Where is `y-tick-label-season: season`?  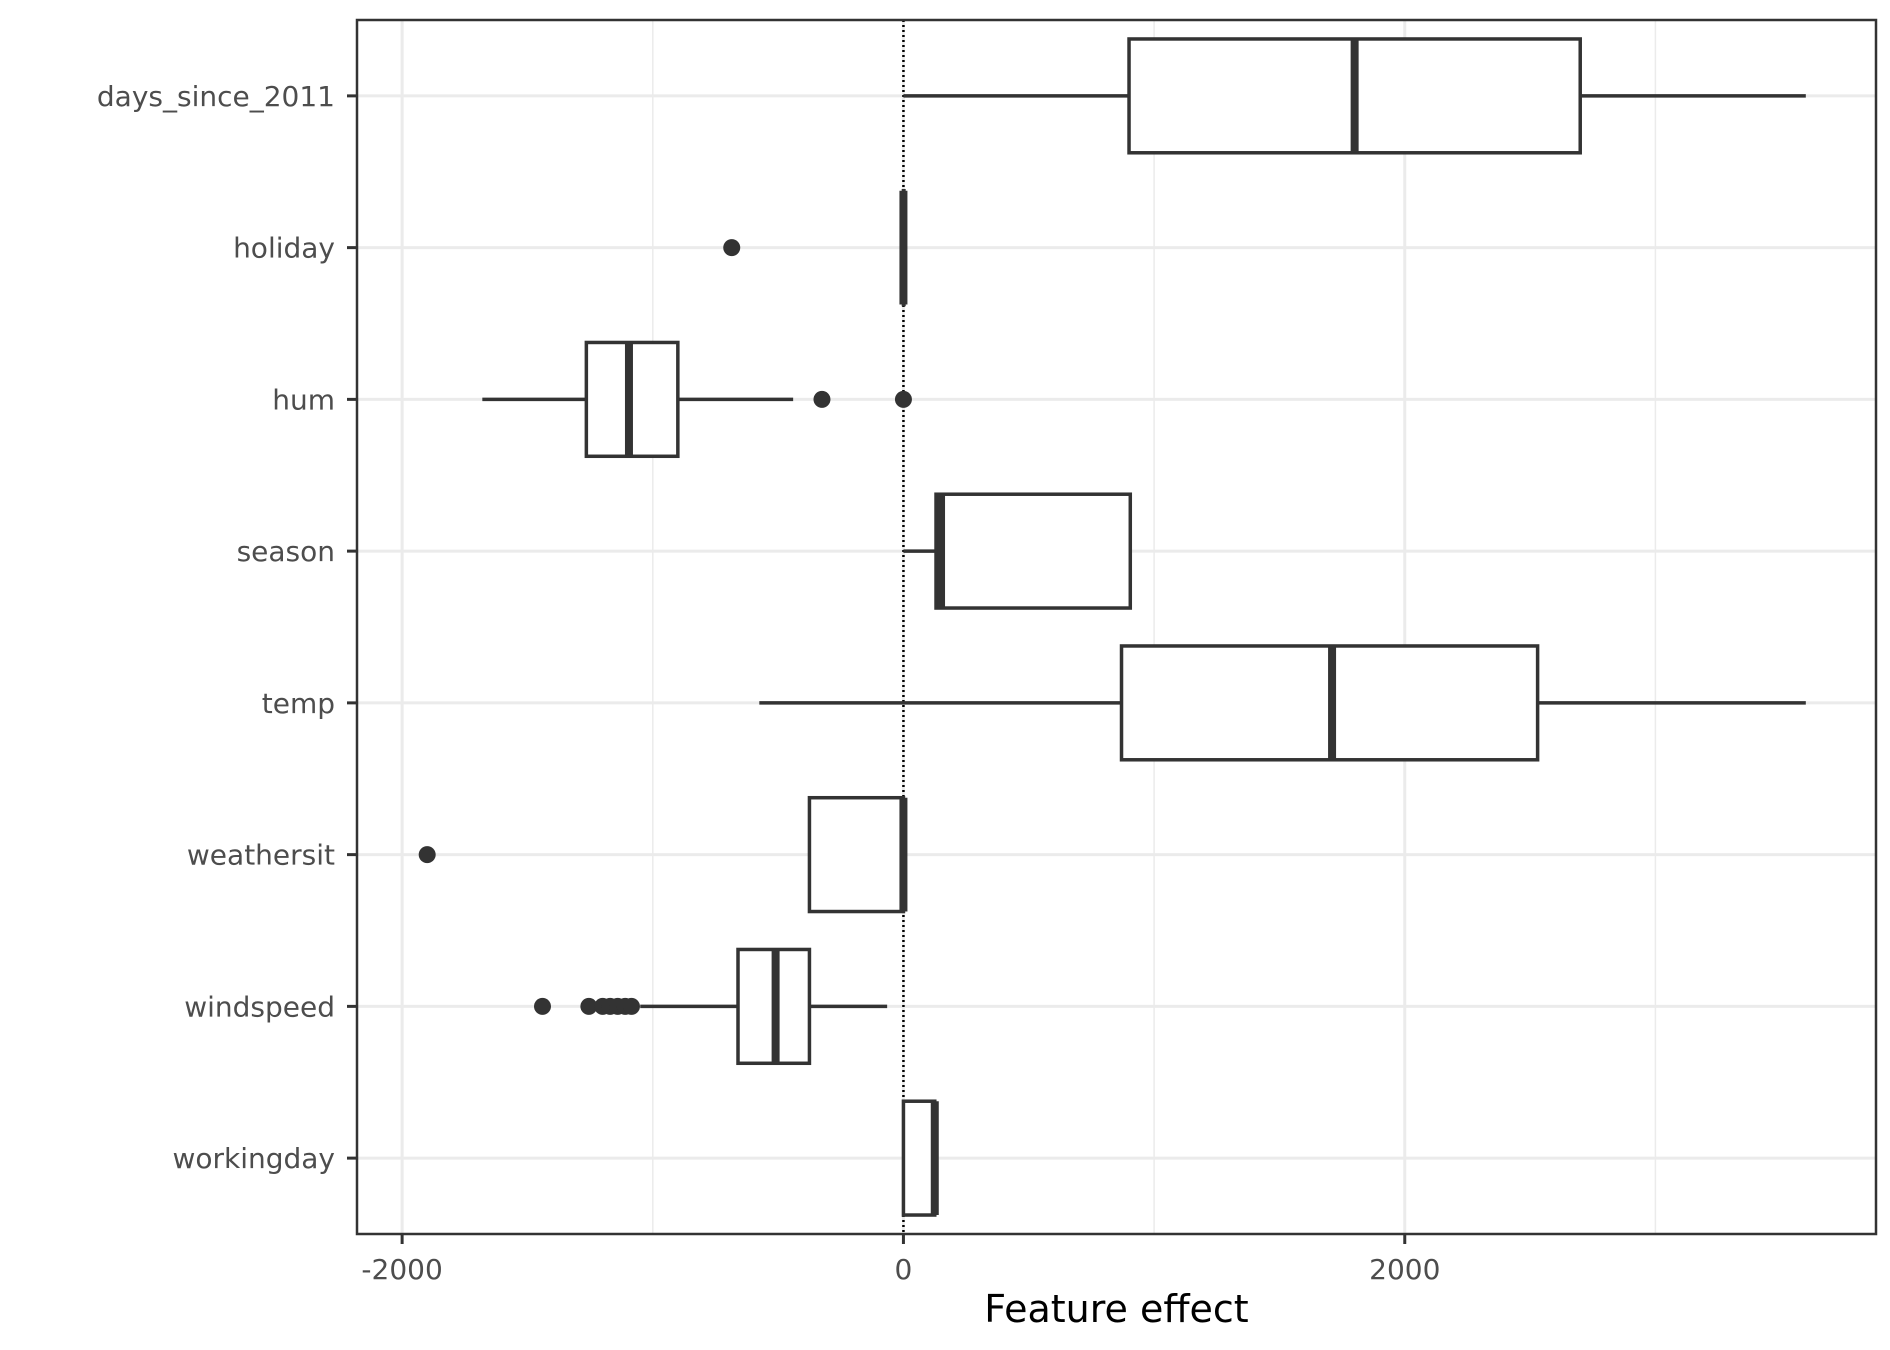 y-tick-label-season: season is located at coordinates (286, 551).